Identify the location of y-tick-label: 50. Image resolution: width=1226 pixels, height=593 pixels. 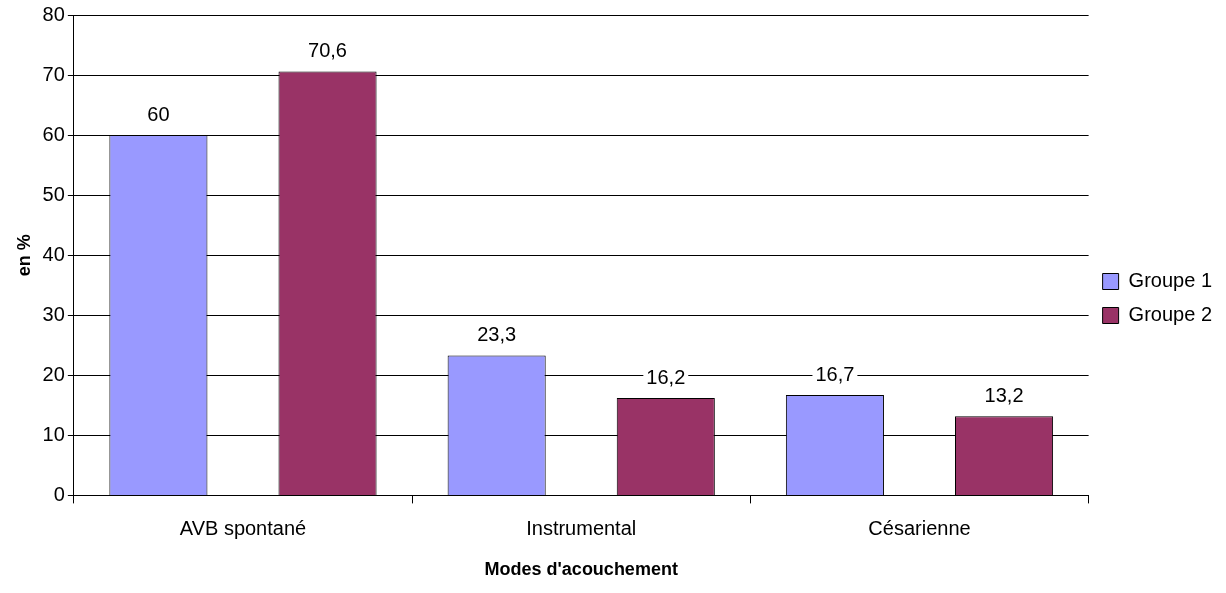
(53, 193).